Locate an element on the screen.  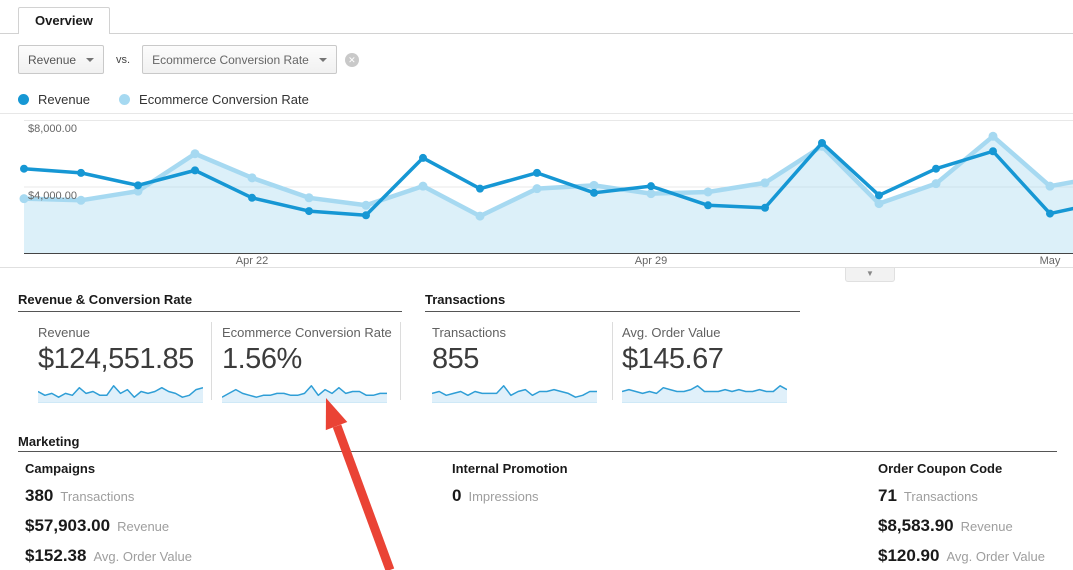
stat-value: 380 is located at coordinates (39, 495).